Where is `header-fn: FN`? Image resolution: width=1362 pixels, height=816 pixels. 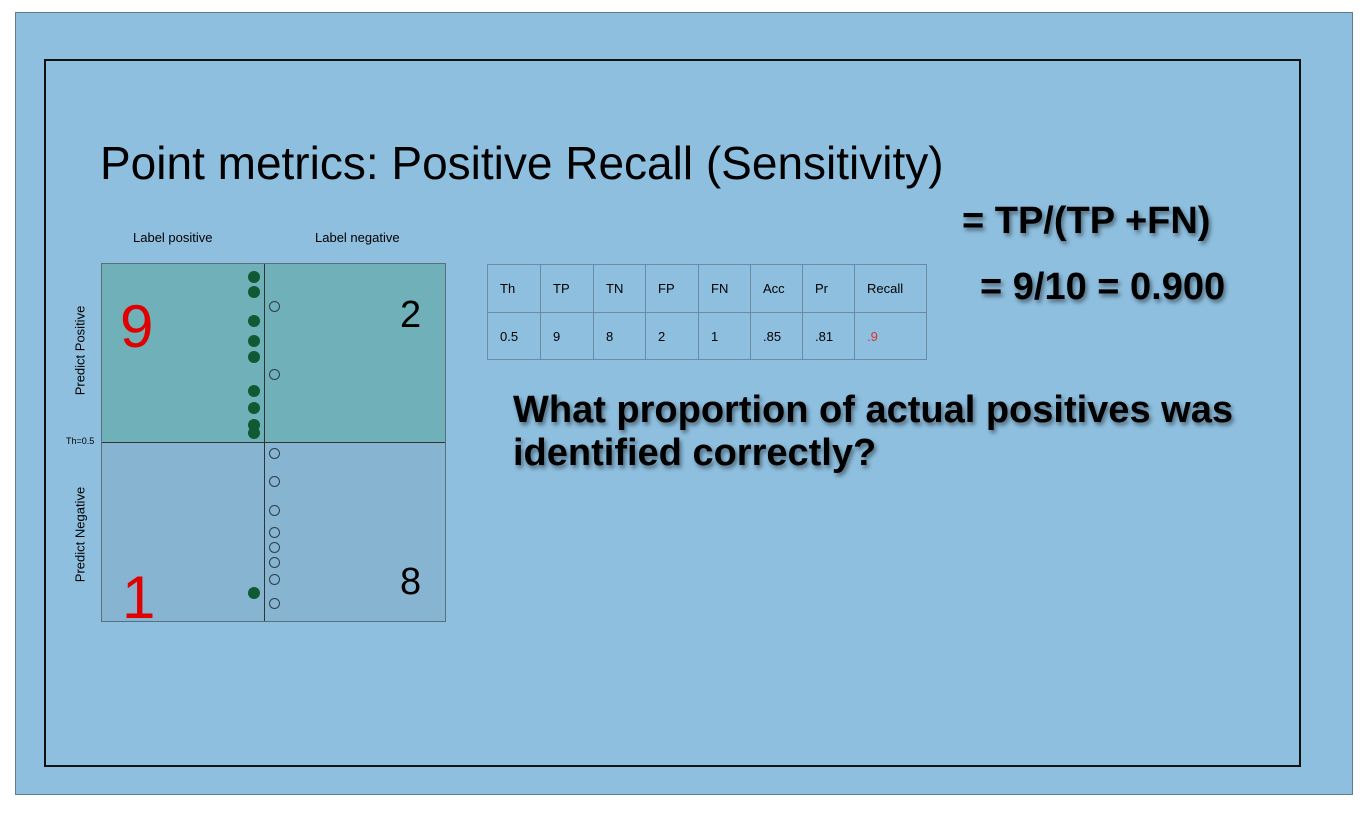
header-fn: FN is located at coordinates (724, 288).